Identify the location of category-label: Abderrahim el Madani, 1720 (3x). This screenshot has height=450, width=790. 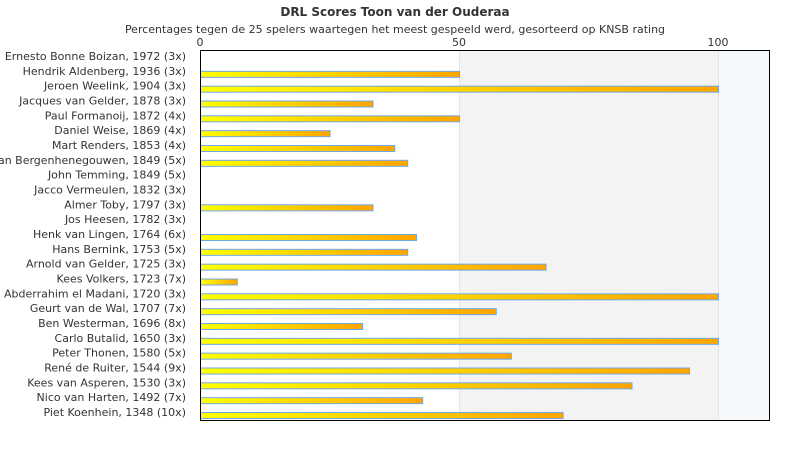
(95, 293).